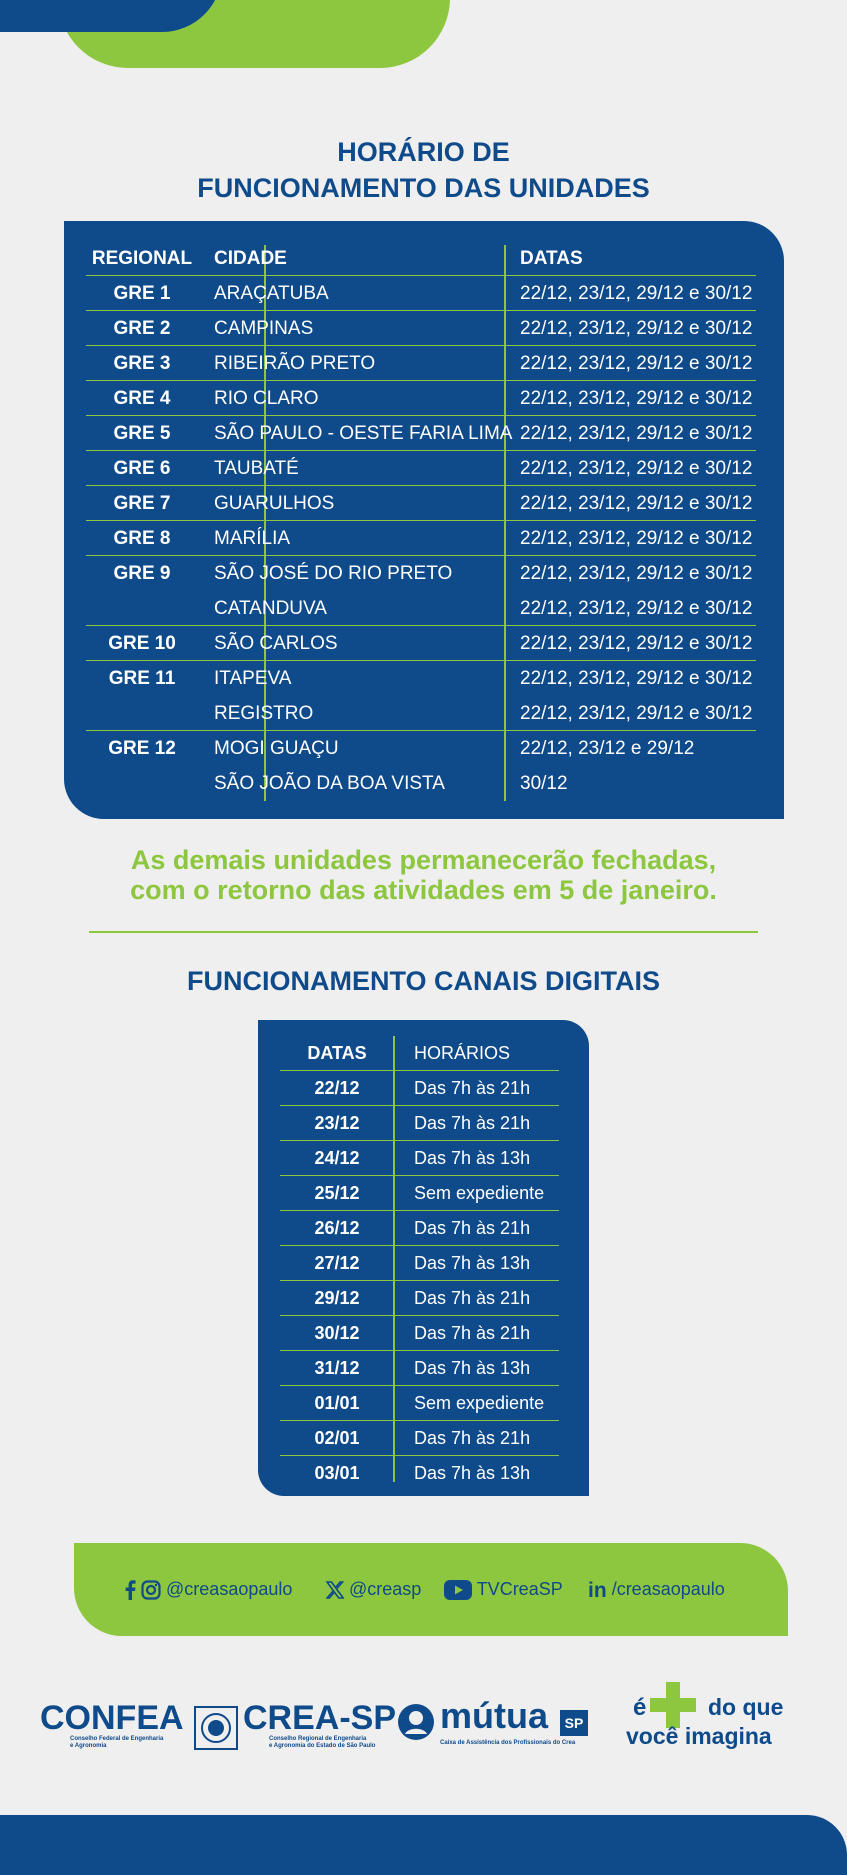  What do you see at coordinates (419, 1158) in the screenshot?
I see `digital-table-row: 24/12 Das 7h às 13h` at bounding box center [419, 1158].